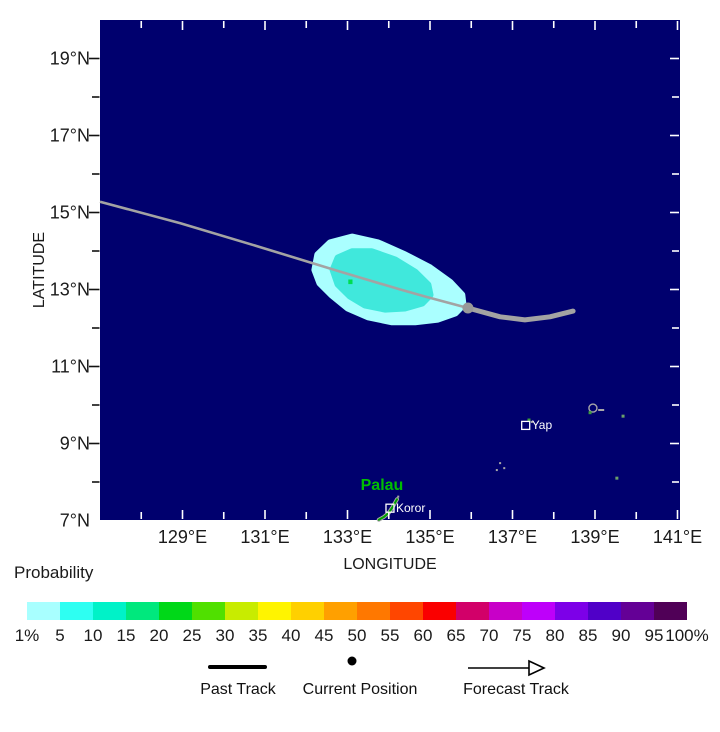  Describe the element at coordinates (75, 444) in the screenshot. I see `lat-tick-label: 9°N` at that location.